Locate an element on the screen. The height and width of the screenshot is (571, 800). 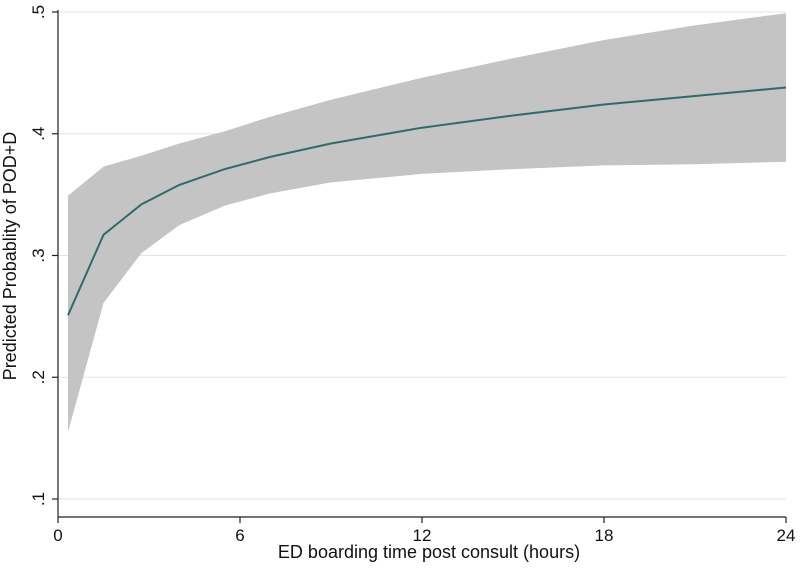
x-tick-label: 6 is located at coordinates (239, 535).